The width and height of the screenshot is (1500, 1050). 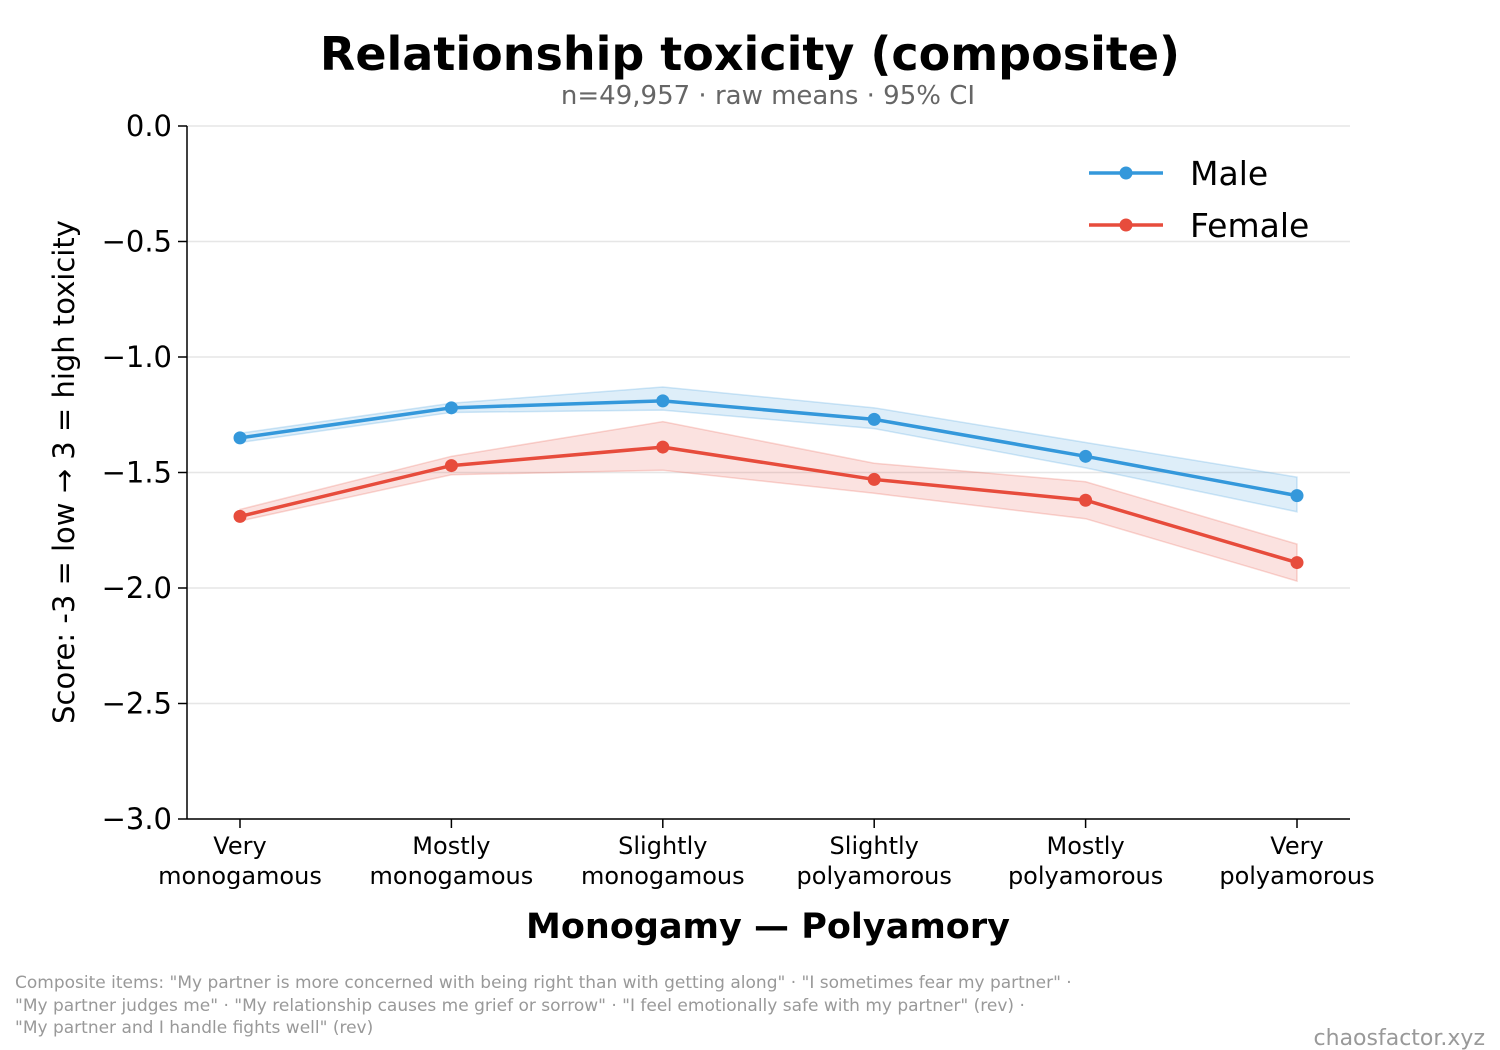 What do you see at coordinates (64, 472) in the screenshot?
I see `y-axis-label: Score: -3 = low → 3 = high toxicity` at bounding box center [64, 472].